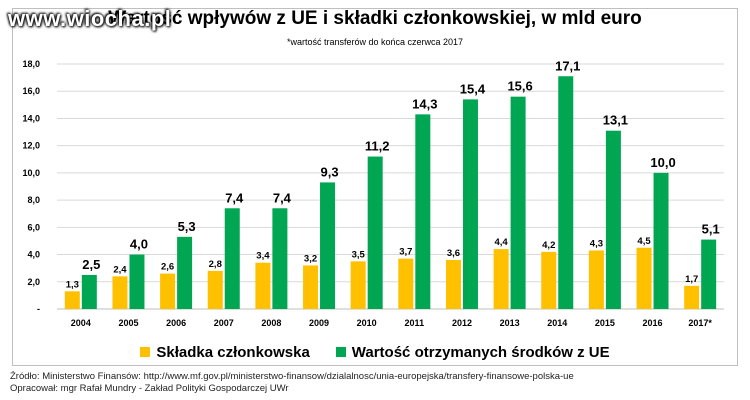 The height and width of the screenshot is (400, 750). What do you see at coordinates (644, 241) in the screenshot?
I see `data-label-skladka: 4,5` at bounding box center [644, 241].